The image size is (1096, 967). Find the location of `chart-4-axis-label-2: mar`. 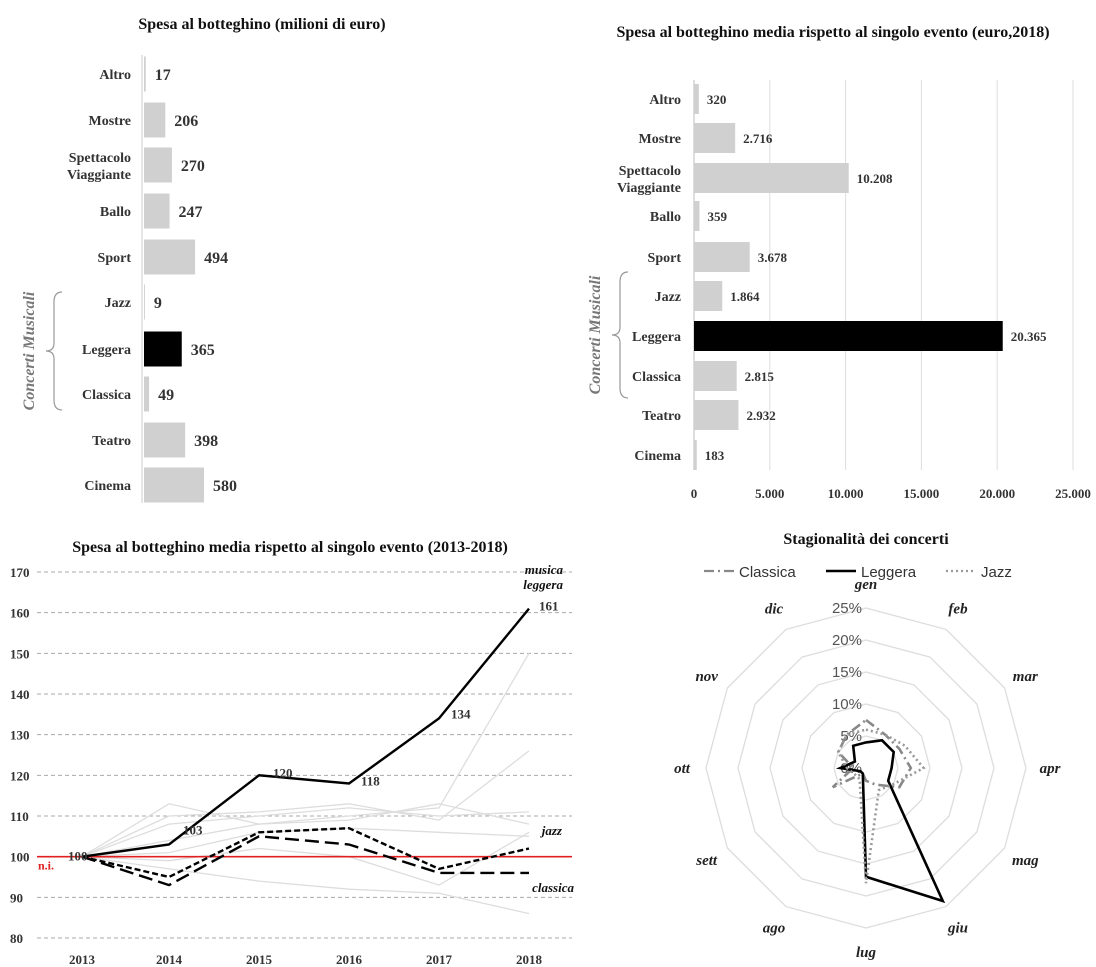

chart-4-axis-label-2: mar is located at coordinates (1025, 677).